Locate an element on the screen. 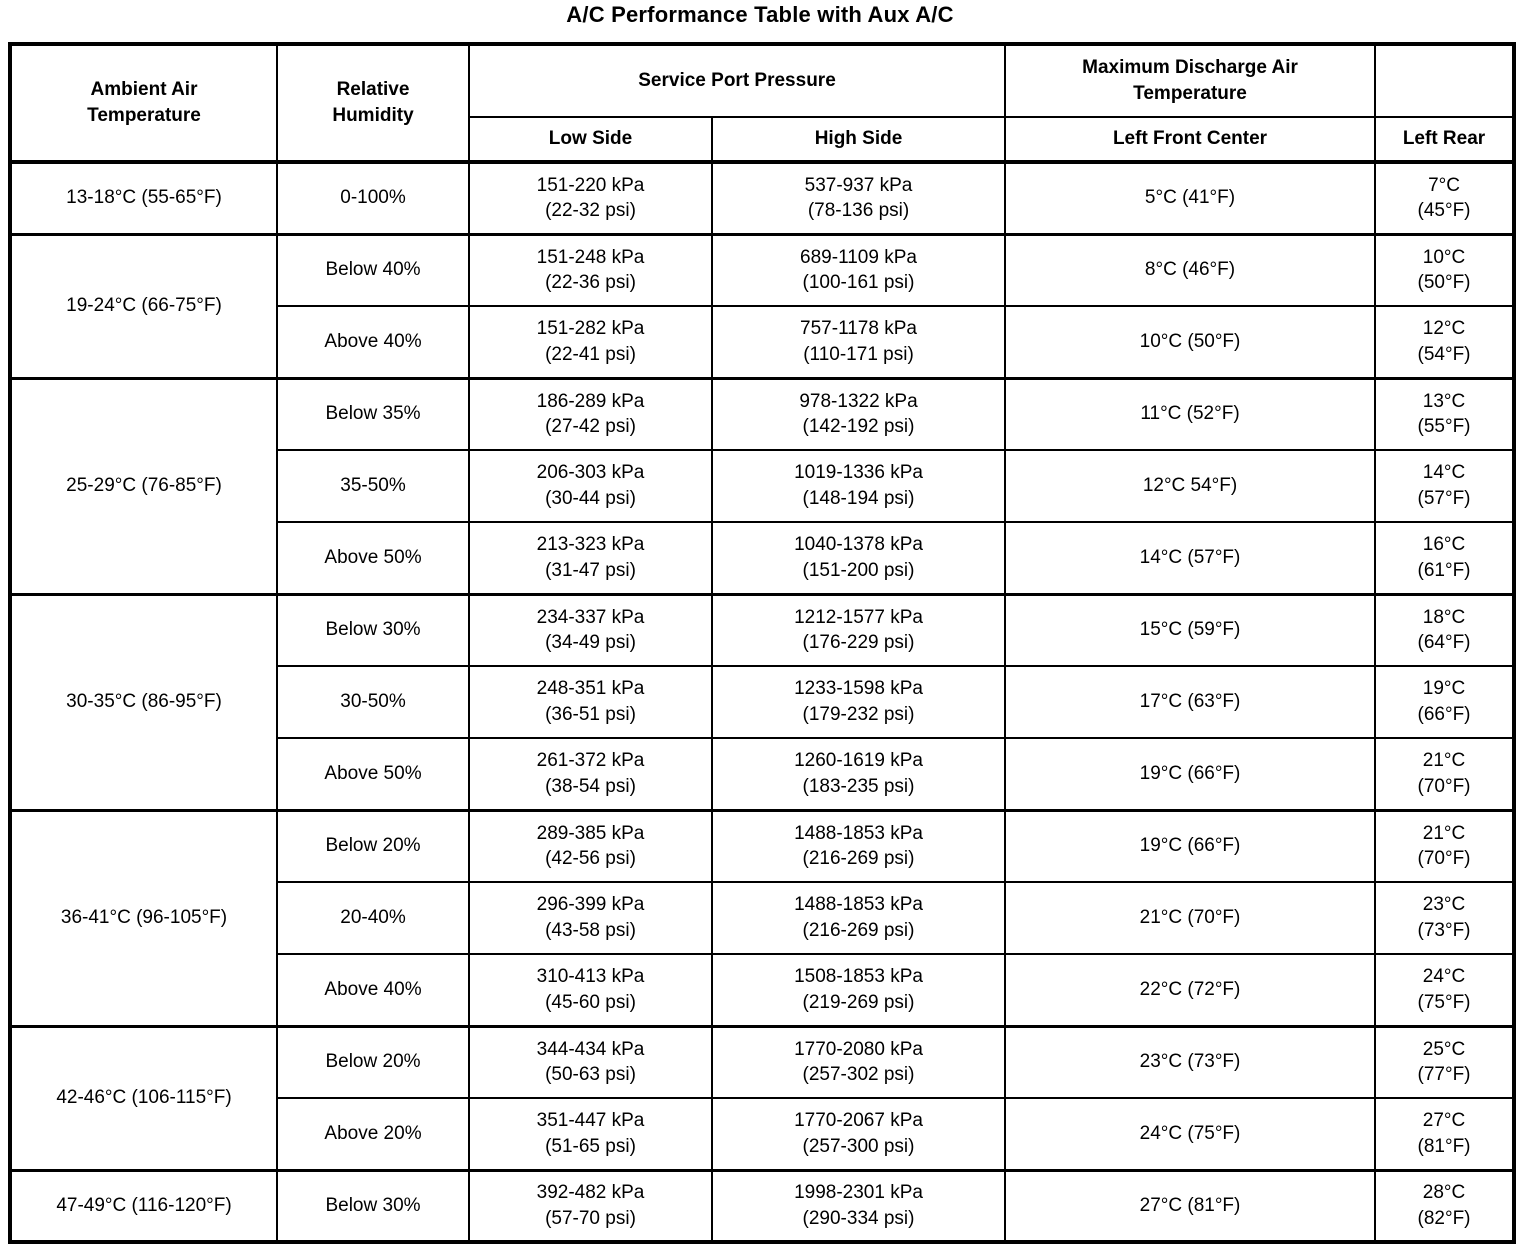  left-front-center-temp-cell: 24°C (75°F) is located at coordinates (1190, 1134).